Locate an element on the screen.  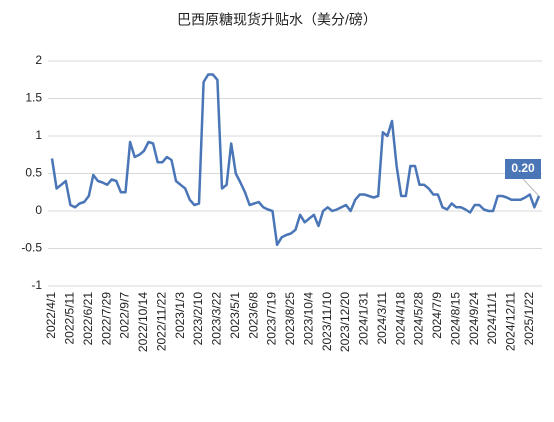
x-tick-label: 2022/10/14 is located at coordinates (143, 322).